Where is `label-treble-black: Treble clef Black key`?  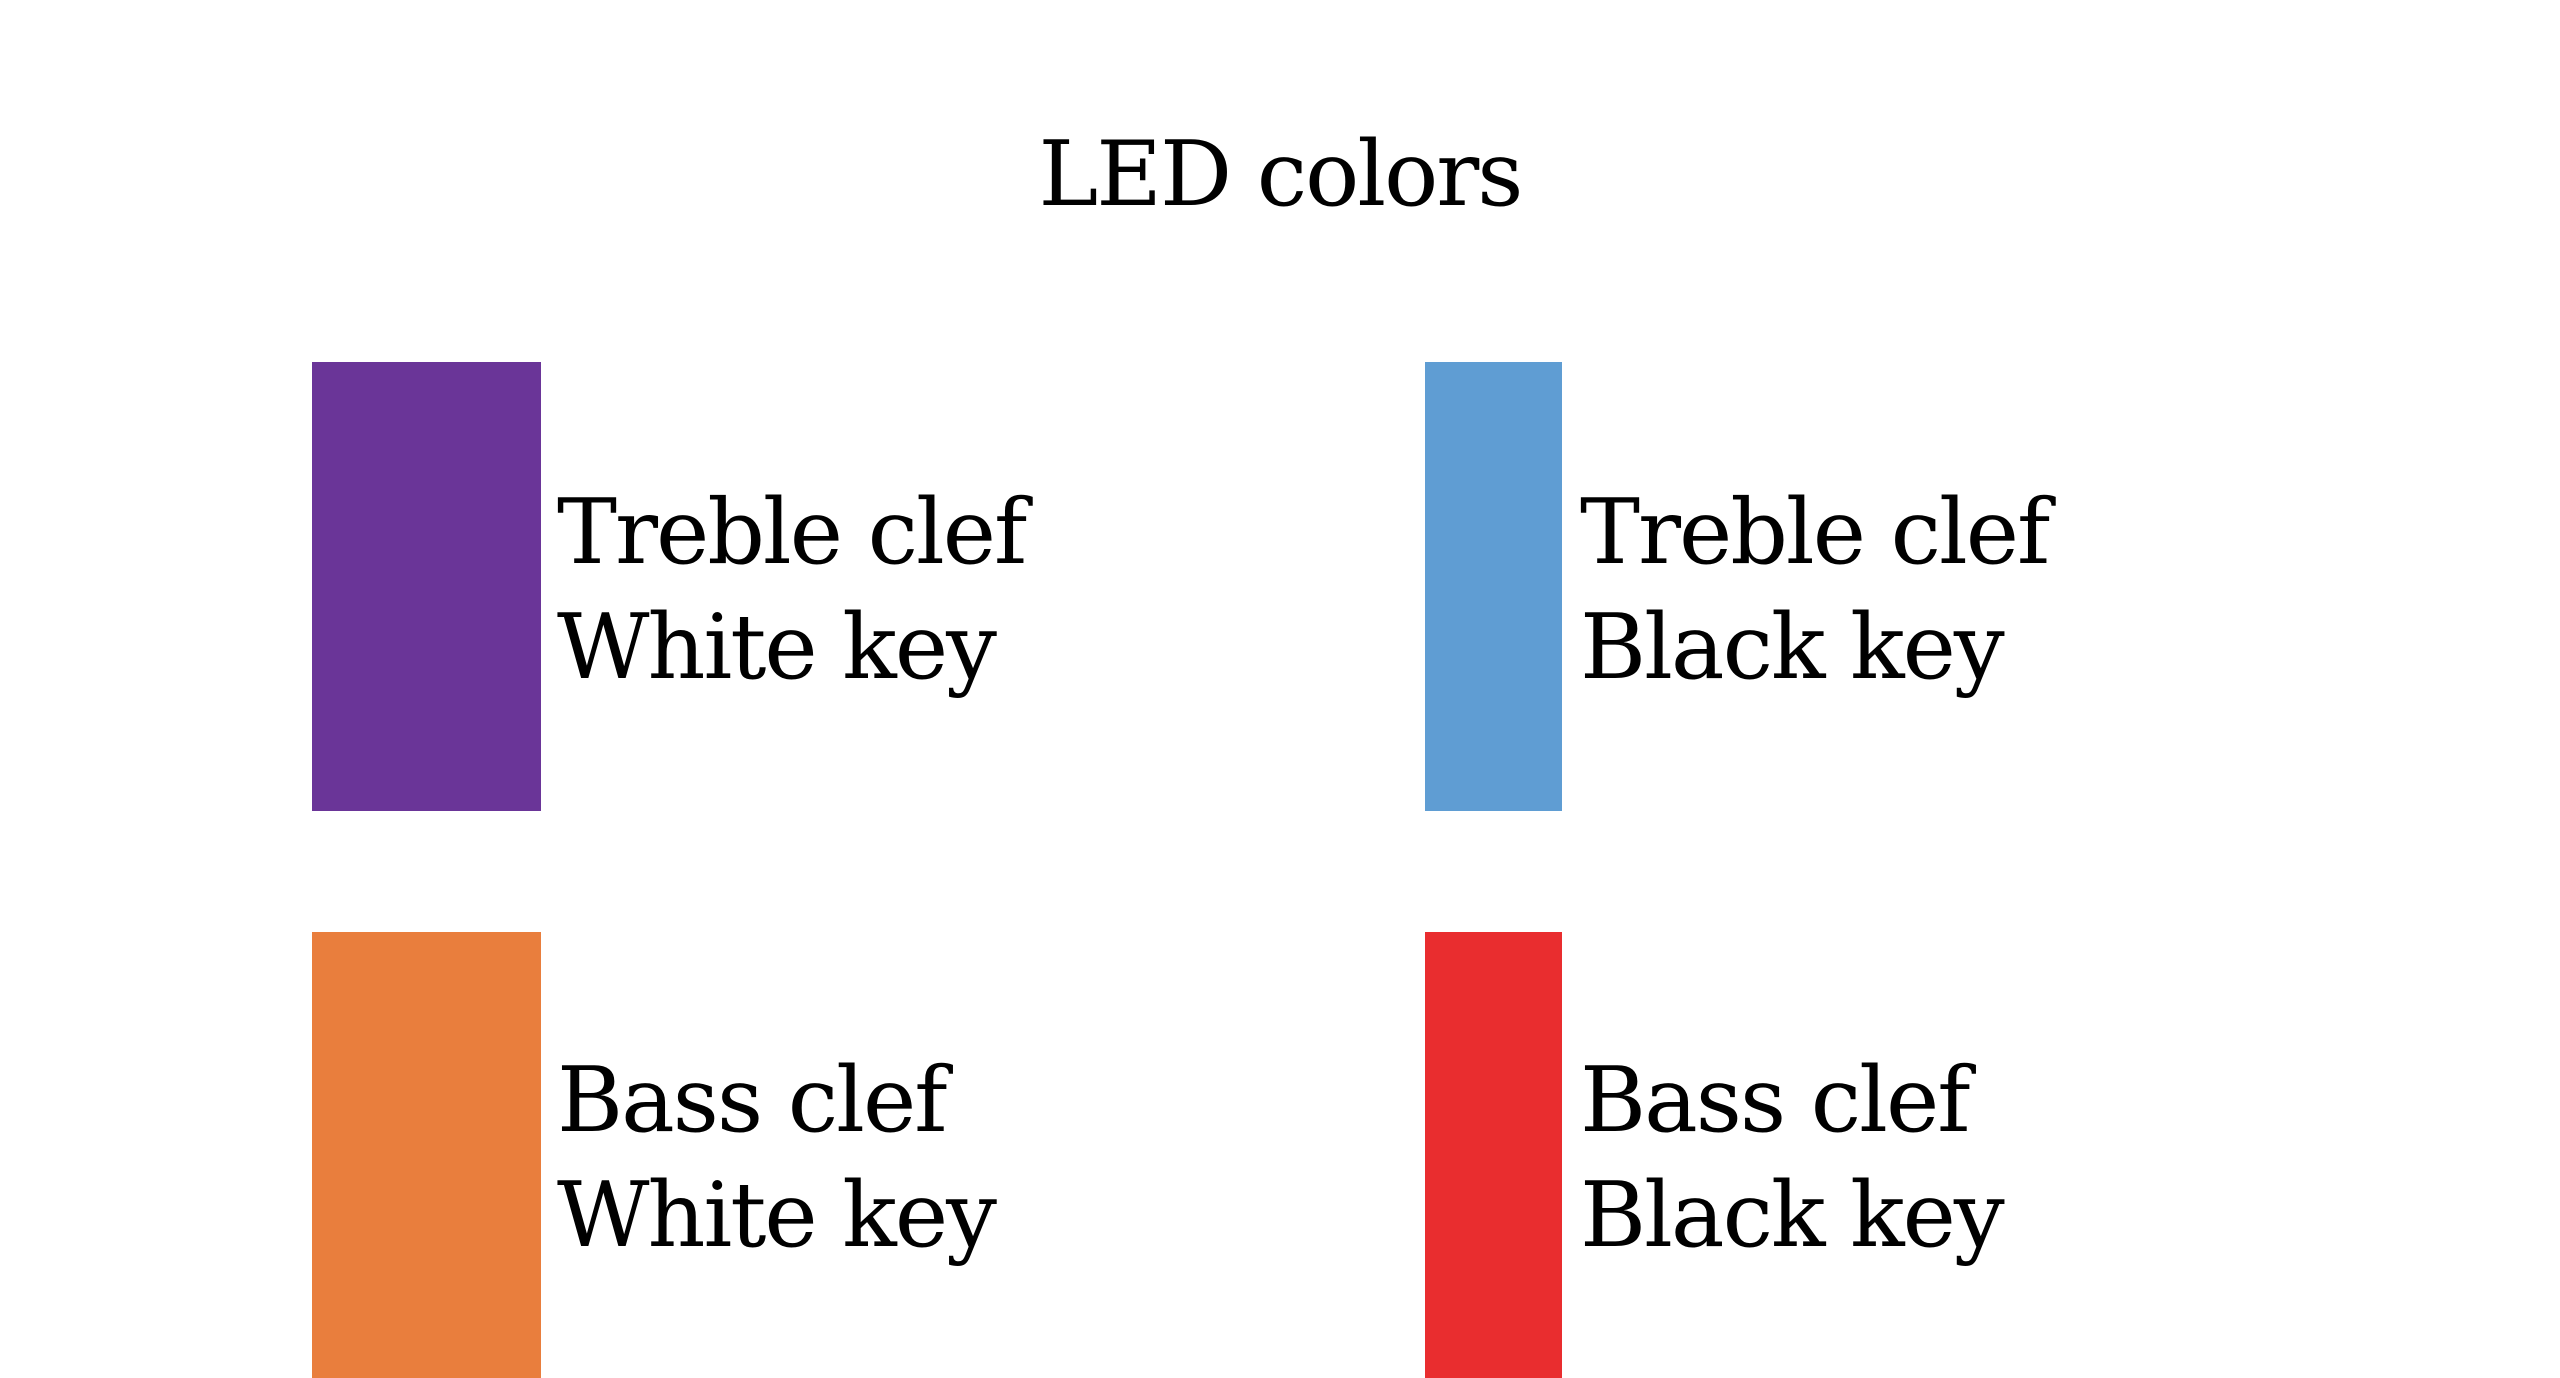
label-treble-black: Treble clef Black key is located at coordinates (1815, 590).